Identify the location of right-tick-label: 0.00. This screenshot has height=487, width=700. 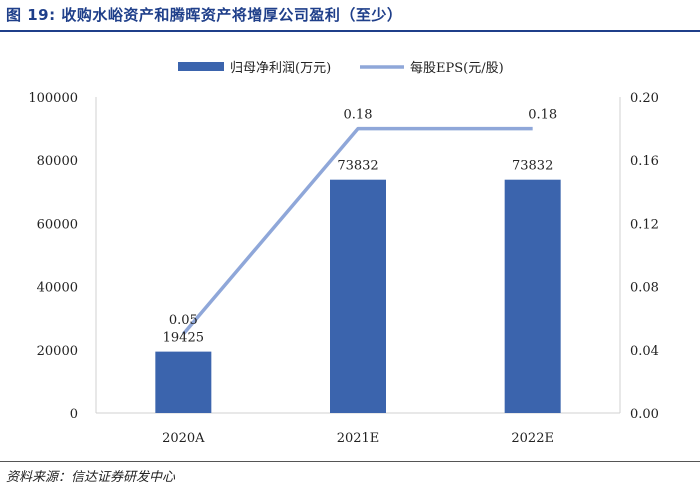
(644, 414).